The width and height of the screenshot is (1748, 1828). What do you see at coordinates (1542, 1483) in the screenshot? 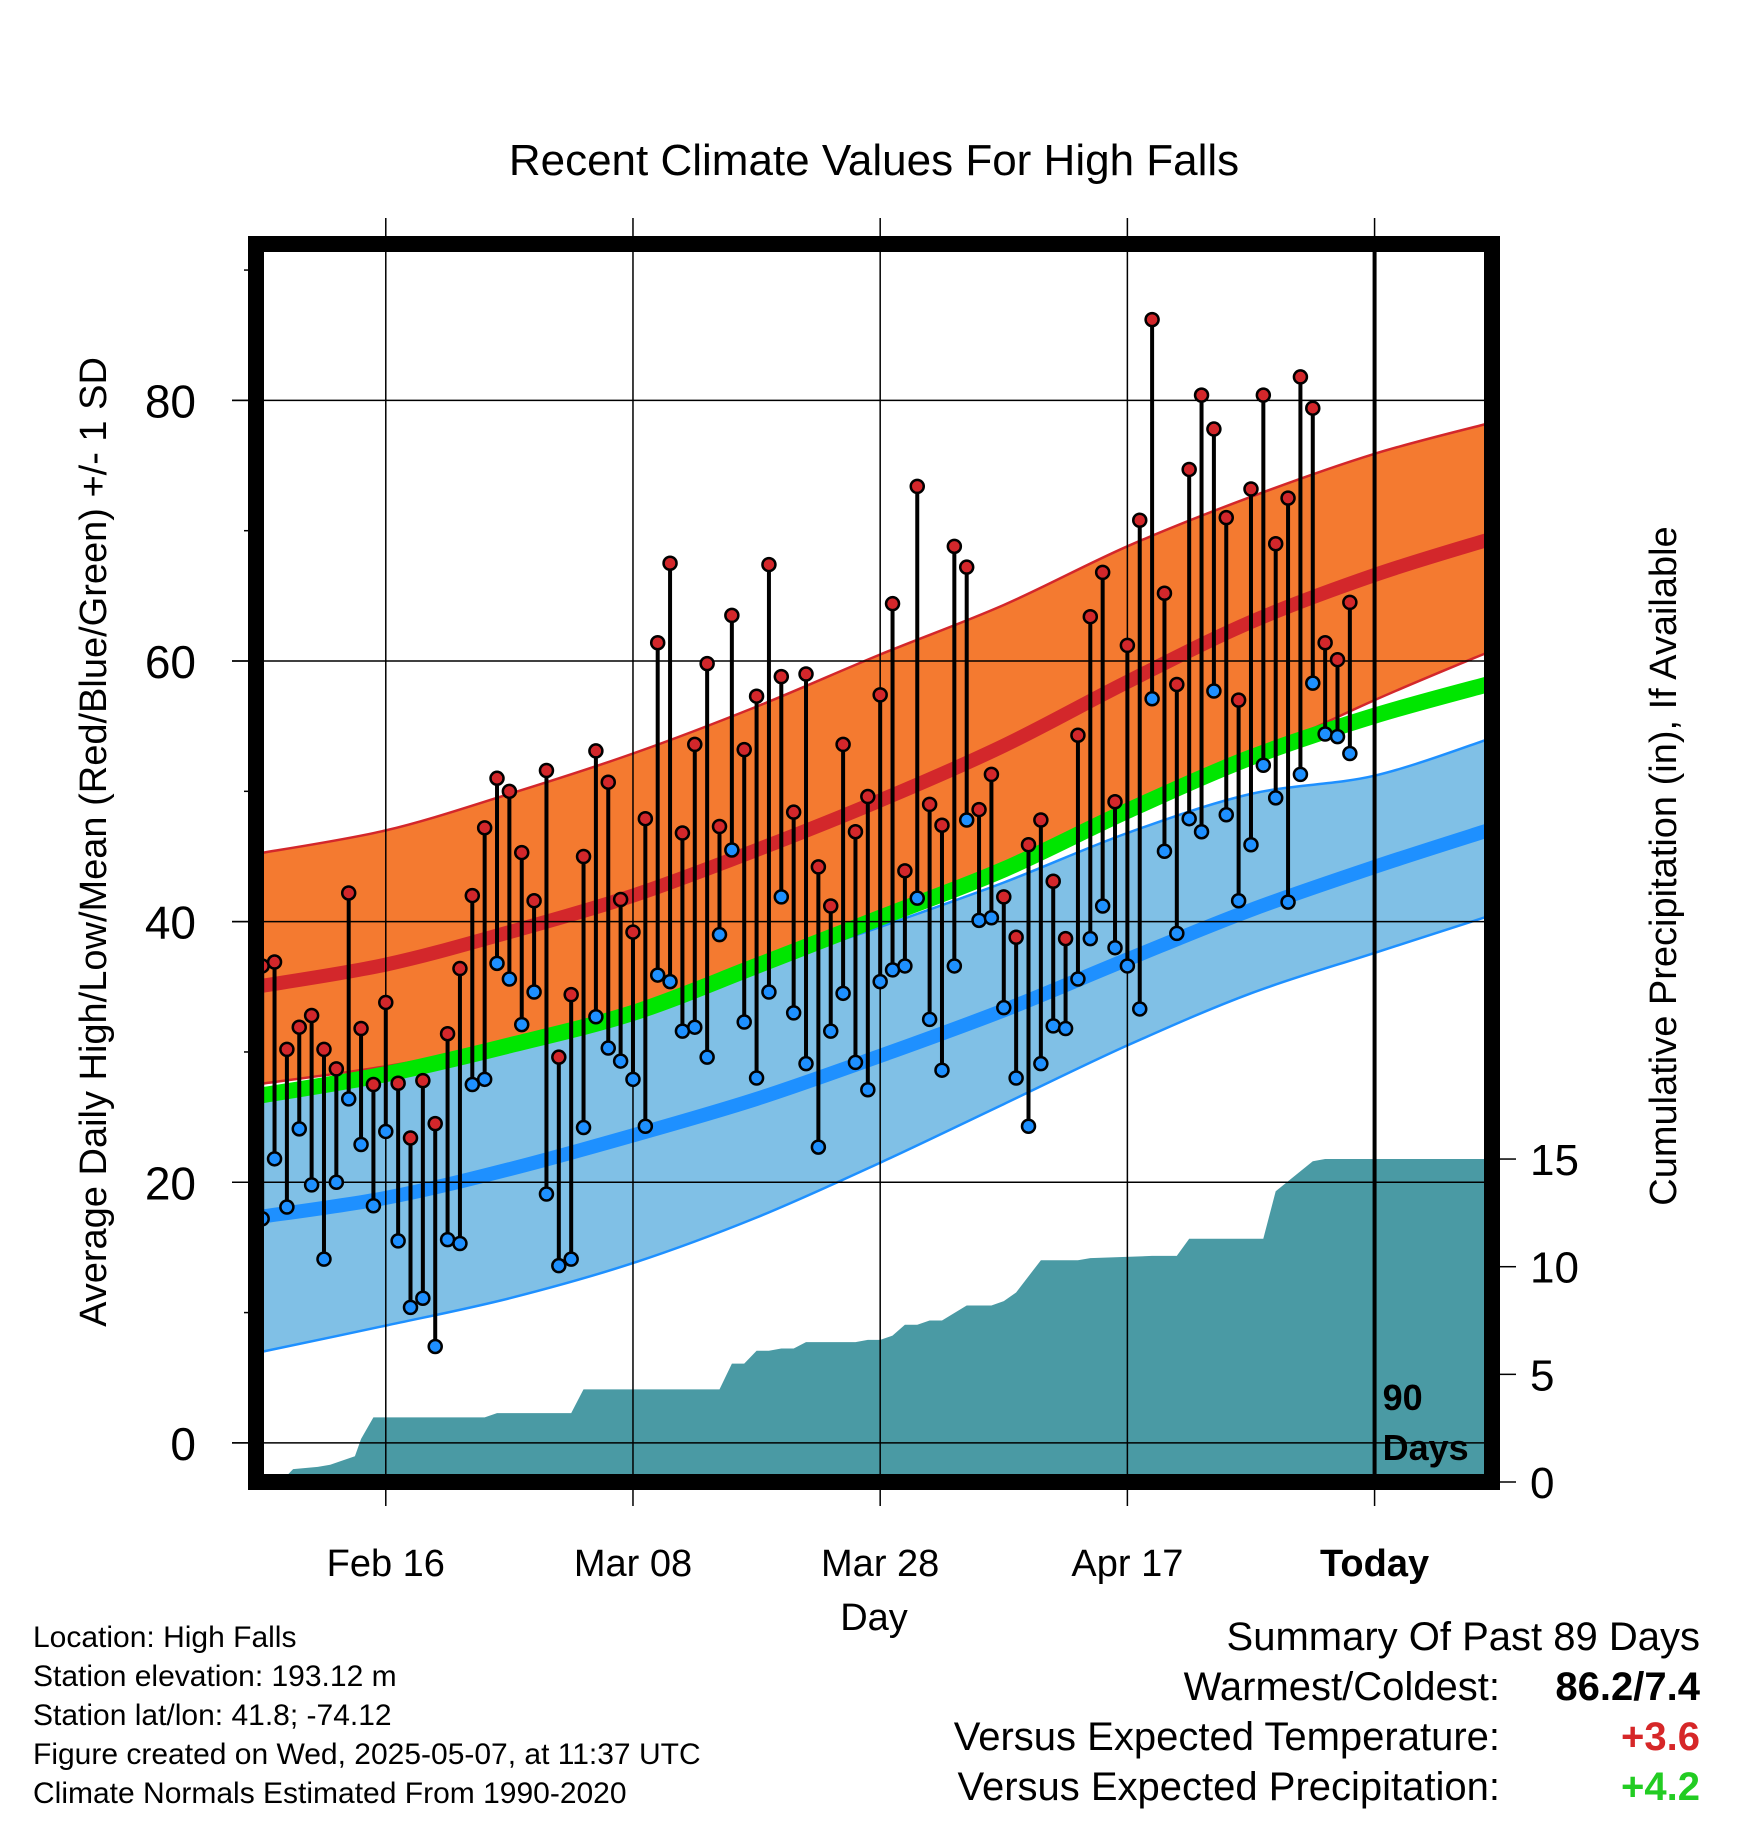
I see `y2-tick-label: 0` at bounding box center [1542, 1483].